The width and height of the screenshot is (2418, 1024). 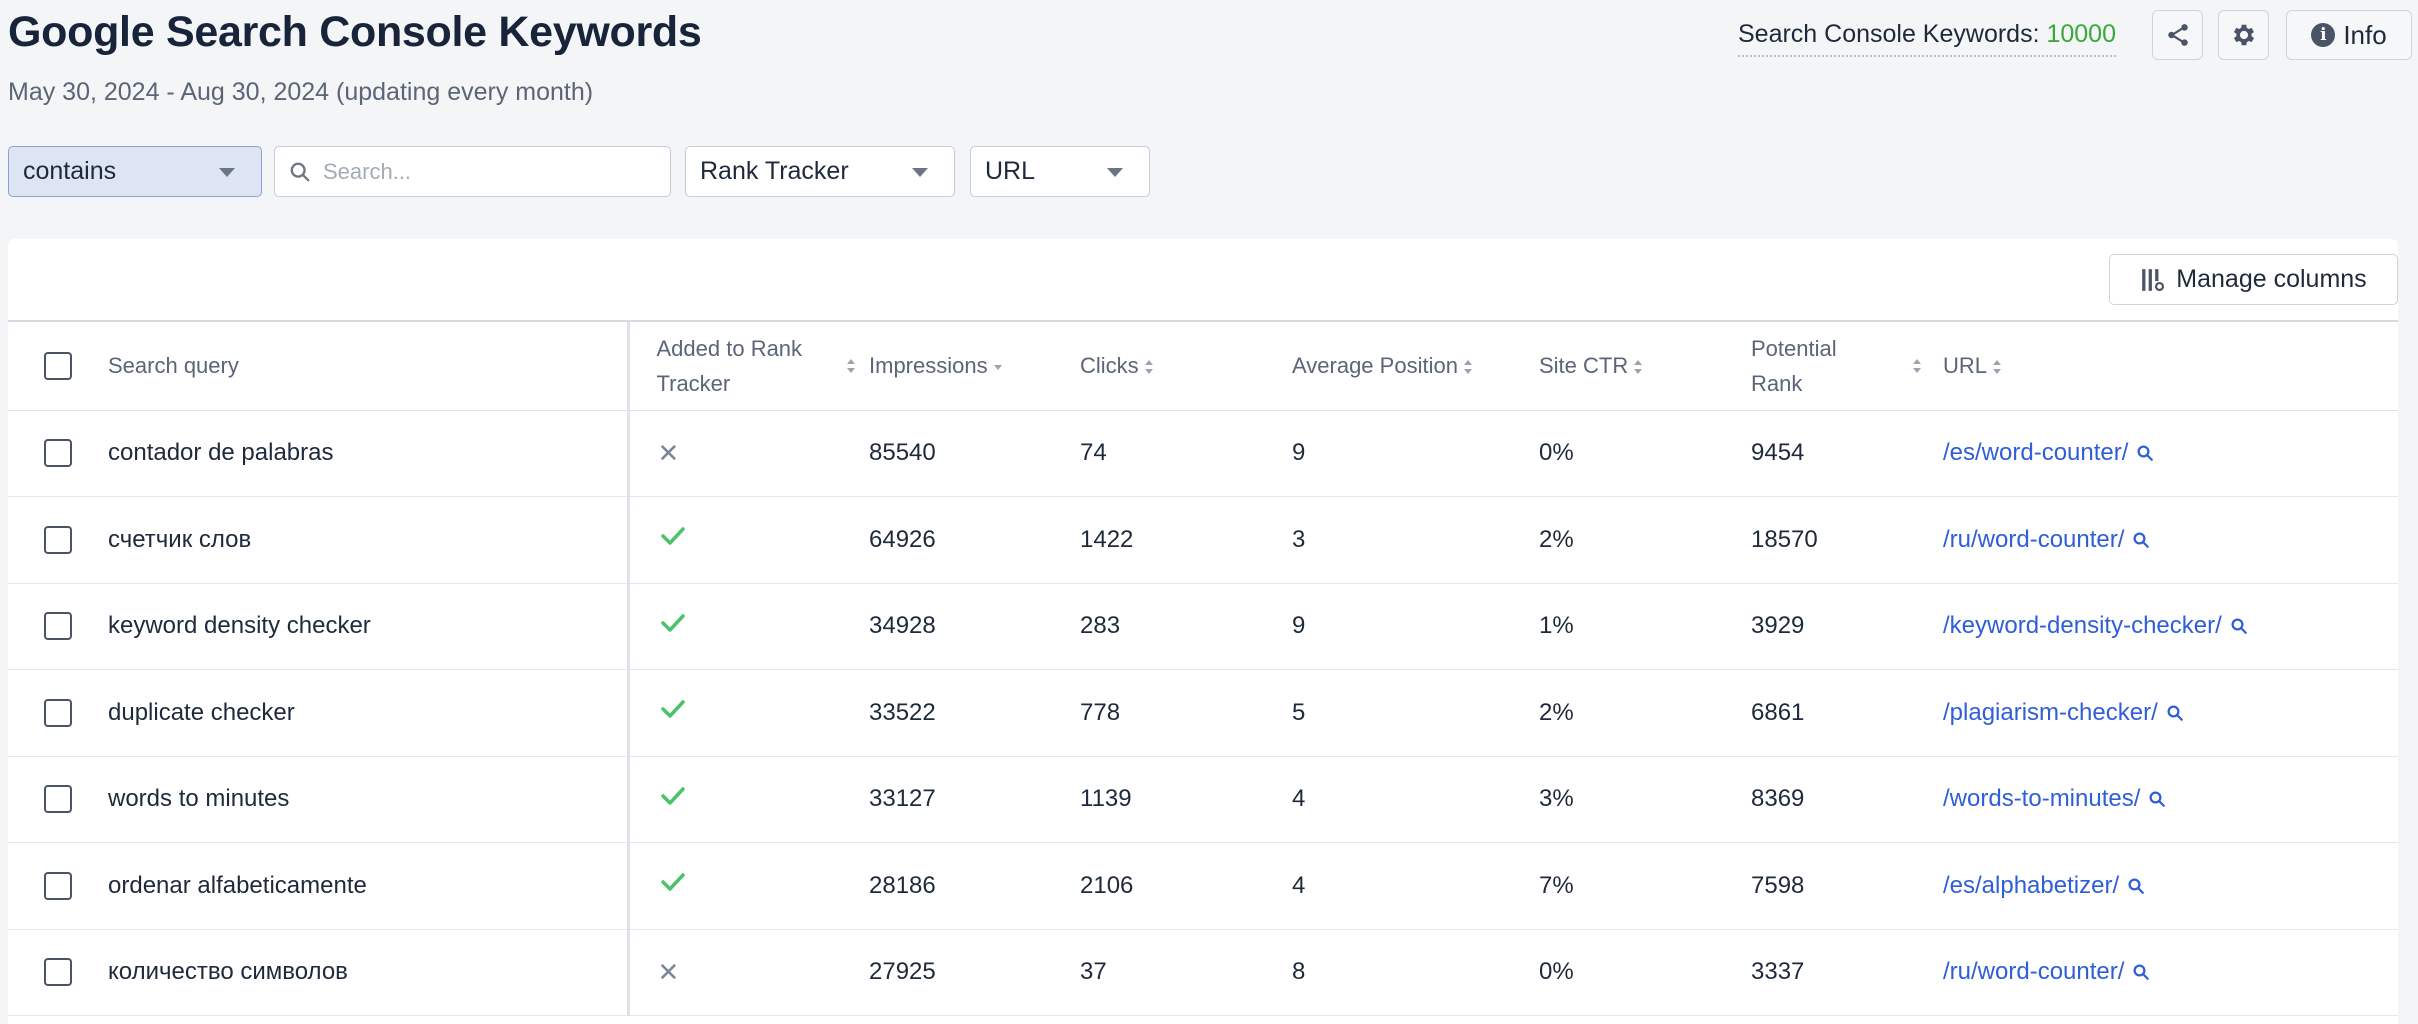 What do you see at coordinates (1843, 799) in the screenshot?
I see `cell-potential-rank: 8369` at bounding box center [1843, 799].